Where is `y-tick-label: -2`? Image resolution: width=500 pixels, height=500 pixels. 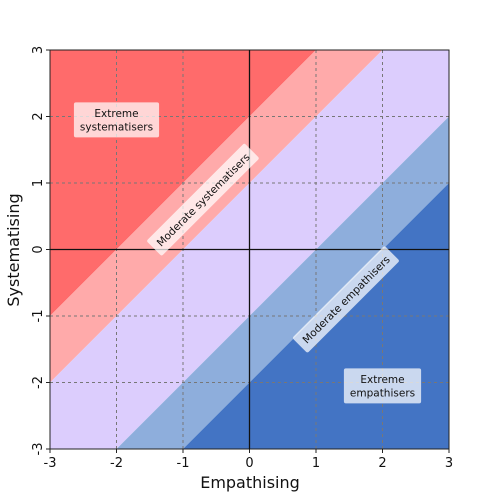 y-tick-label: -2 is located at coordinates (38, 382).